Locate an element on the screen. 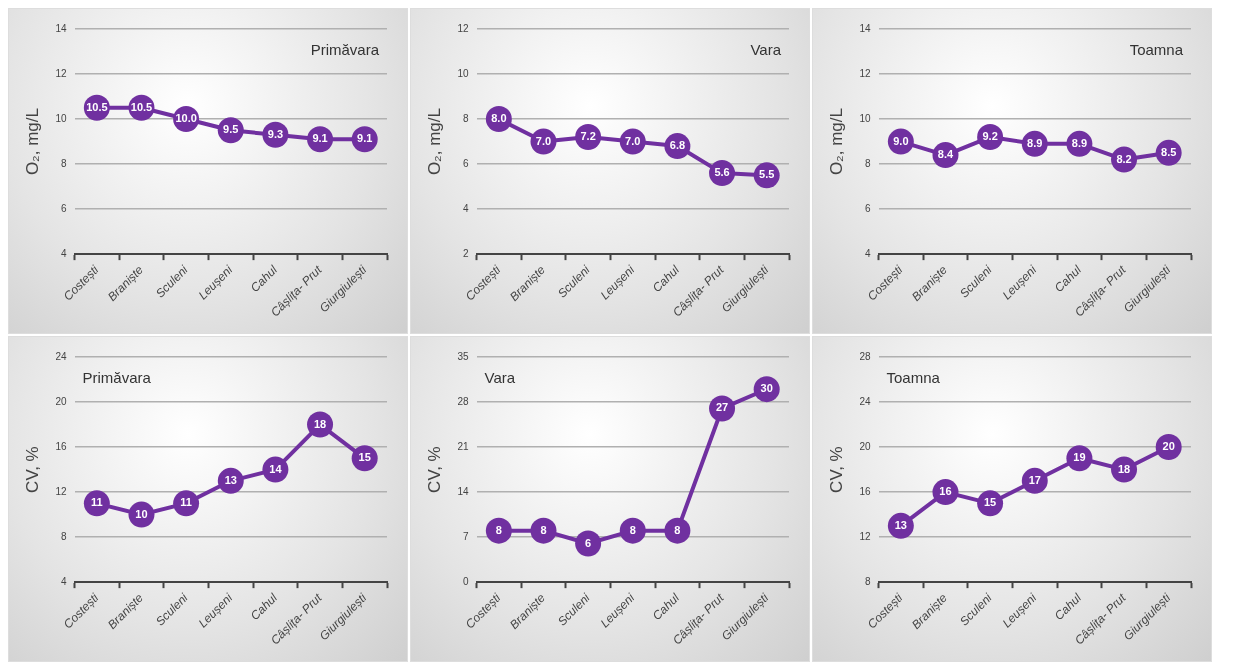 Image resolution: width=1241 pixels, height=666 pixels. data-label: 9.5 is located at coordinates (231, 129).